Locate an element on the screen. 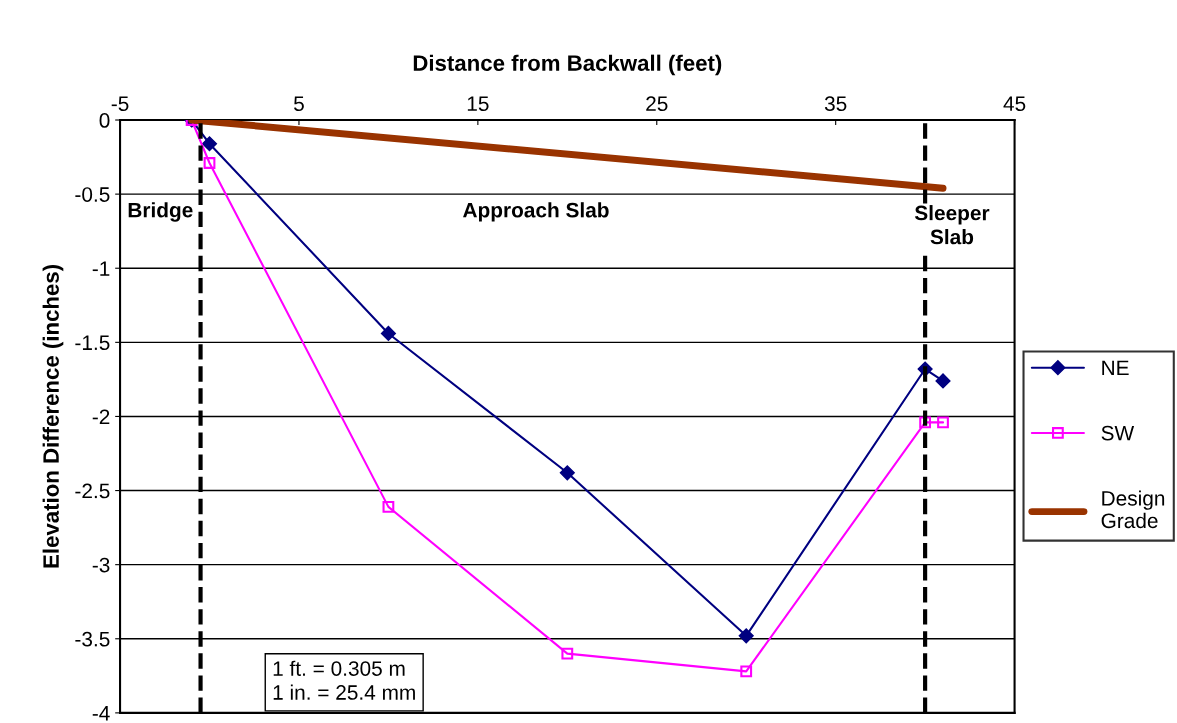 The height and width of the screenshot is (723, 1177). y-tick-label: -3 is located at coordinates (101, 565).